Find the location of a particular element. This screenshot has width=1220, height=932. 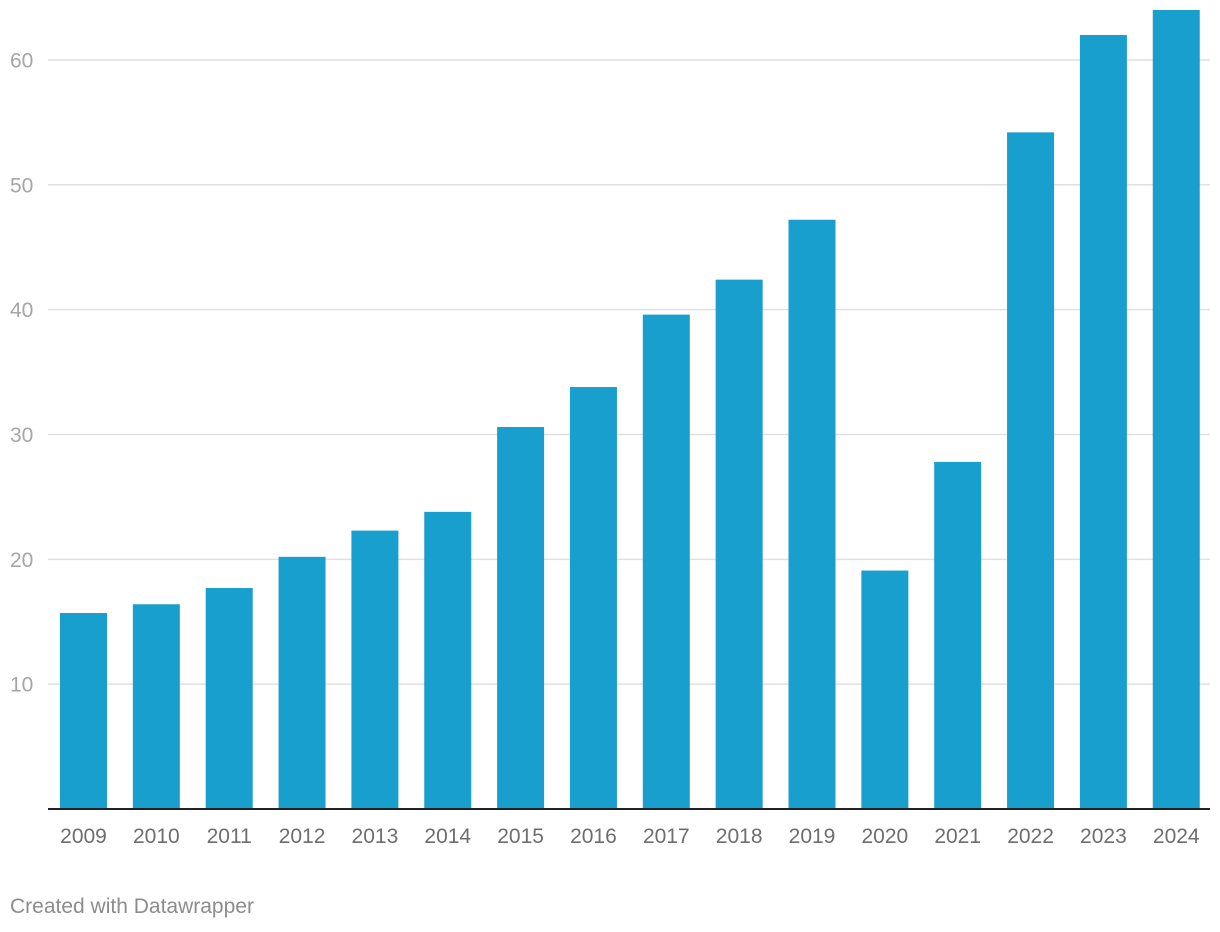

bar-2019 is located at coordinates (812, 514).